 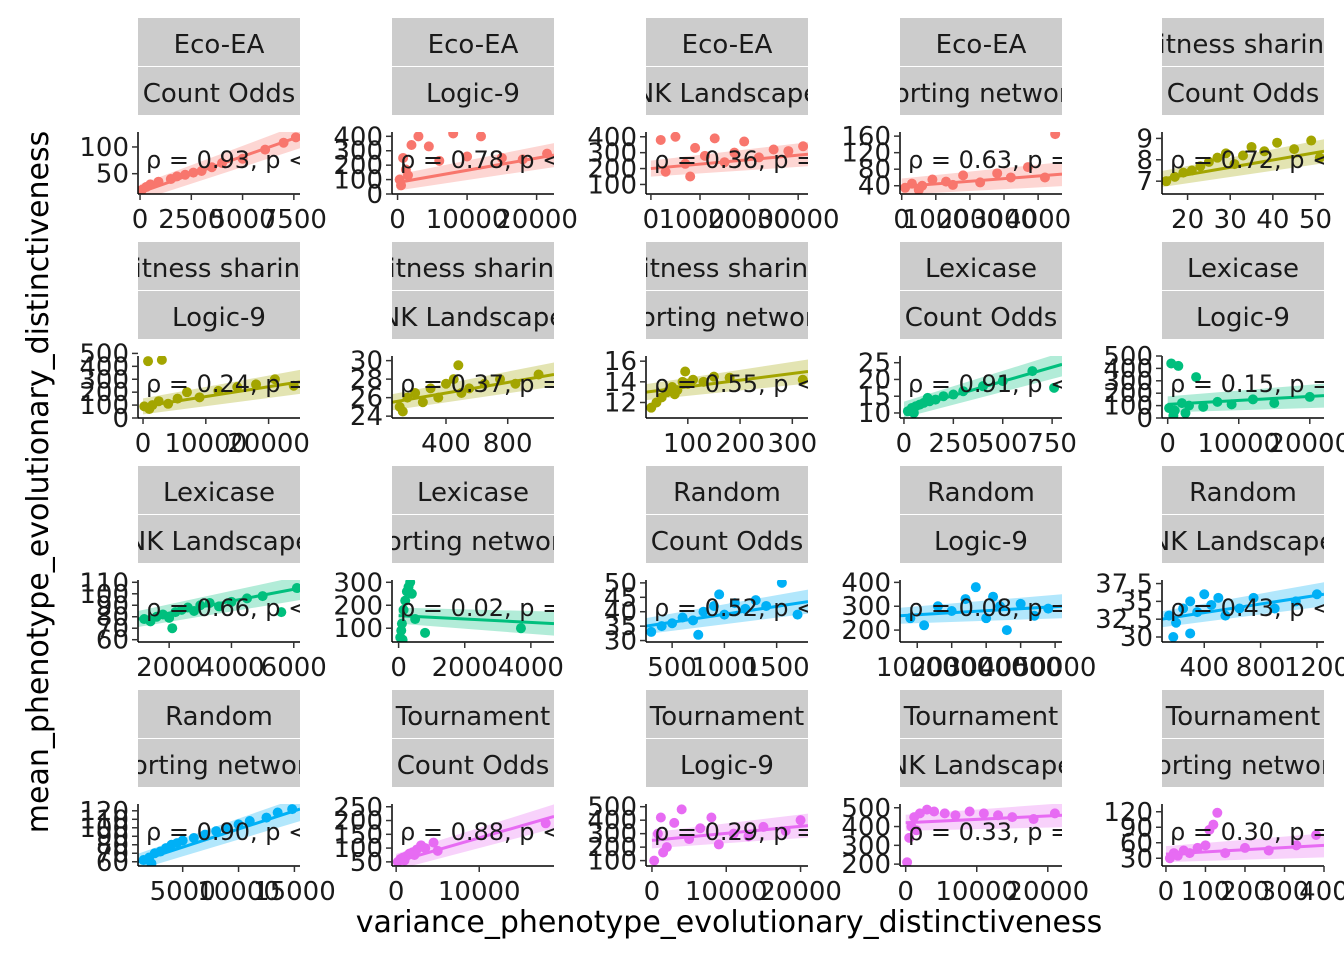 What do you see at coordinates (1055, 668) in the screenshot?
I see `x-tick-label: 50000` at bounding box center [1055, 668].